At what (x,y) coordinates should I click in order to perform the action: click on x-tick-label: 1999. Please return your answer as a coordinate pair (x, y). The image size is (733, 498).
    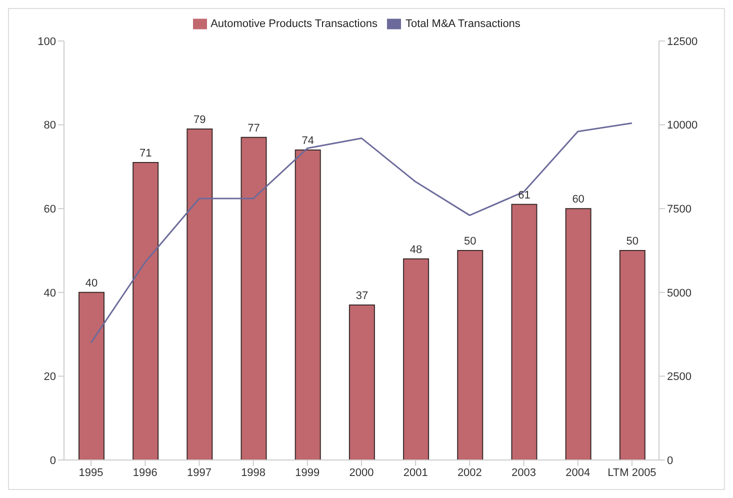
    Looking at the image, I should click on (307, 472).